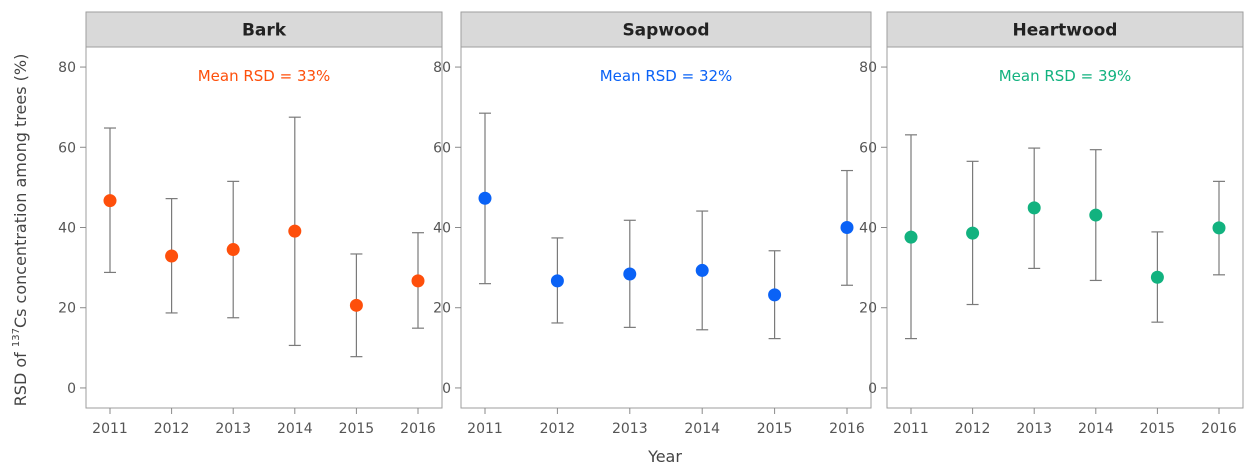  I want to click on mean-rsd-annotation: Mean RSD = 32%, so click(666, 76).